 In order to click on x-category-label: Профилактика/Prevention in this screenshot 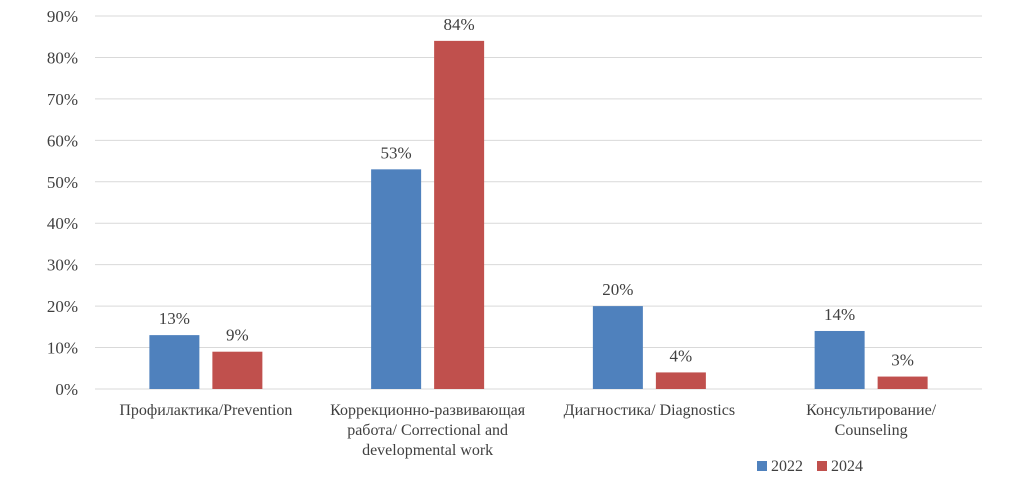, I will do `click(205, 410)`.